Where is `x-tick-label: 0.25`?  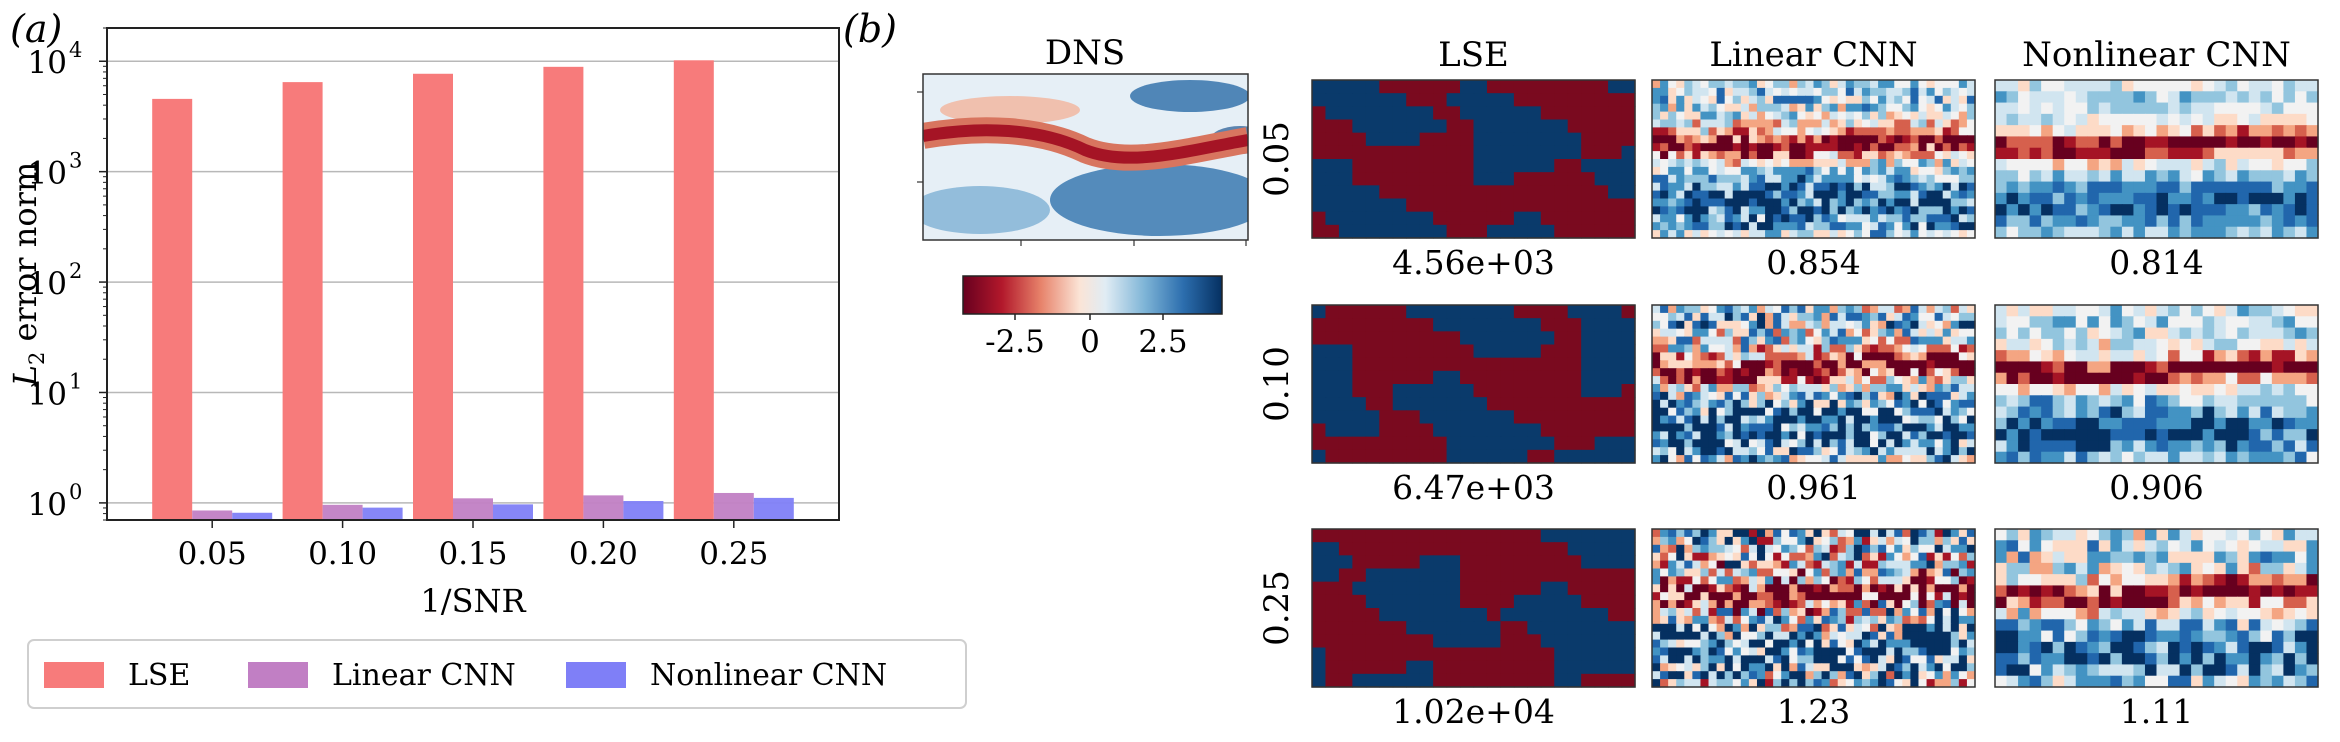 x-tick-label: 0.25 is located at coordinates (733, 554).